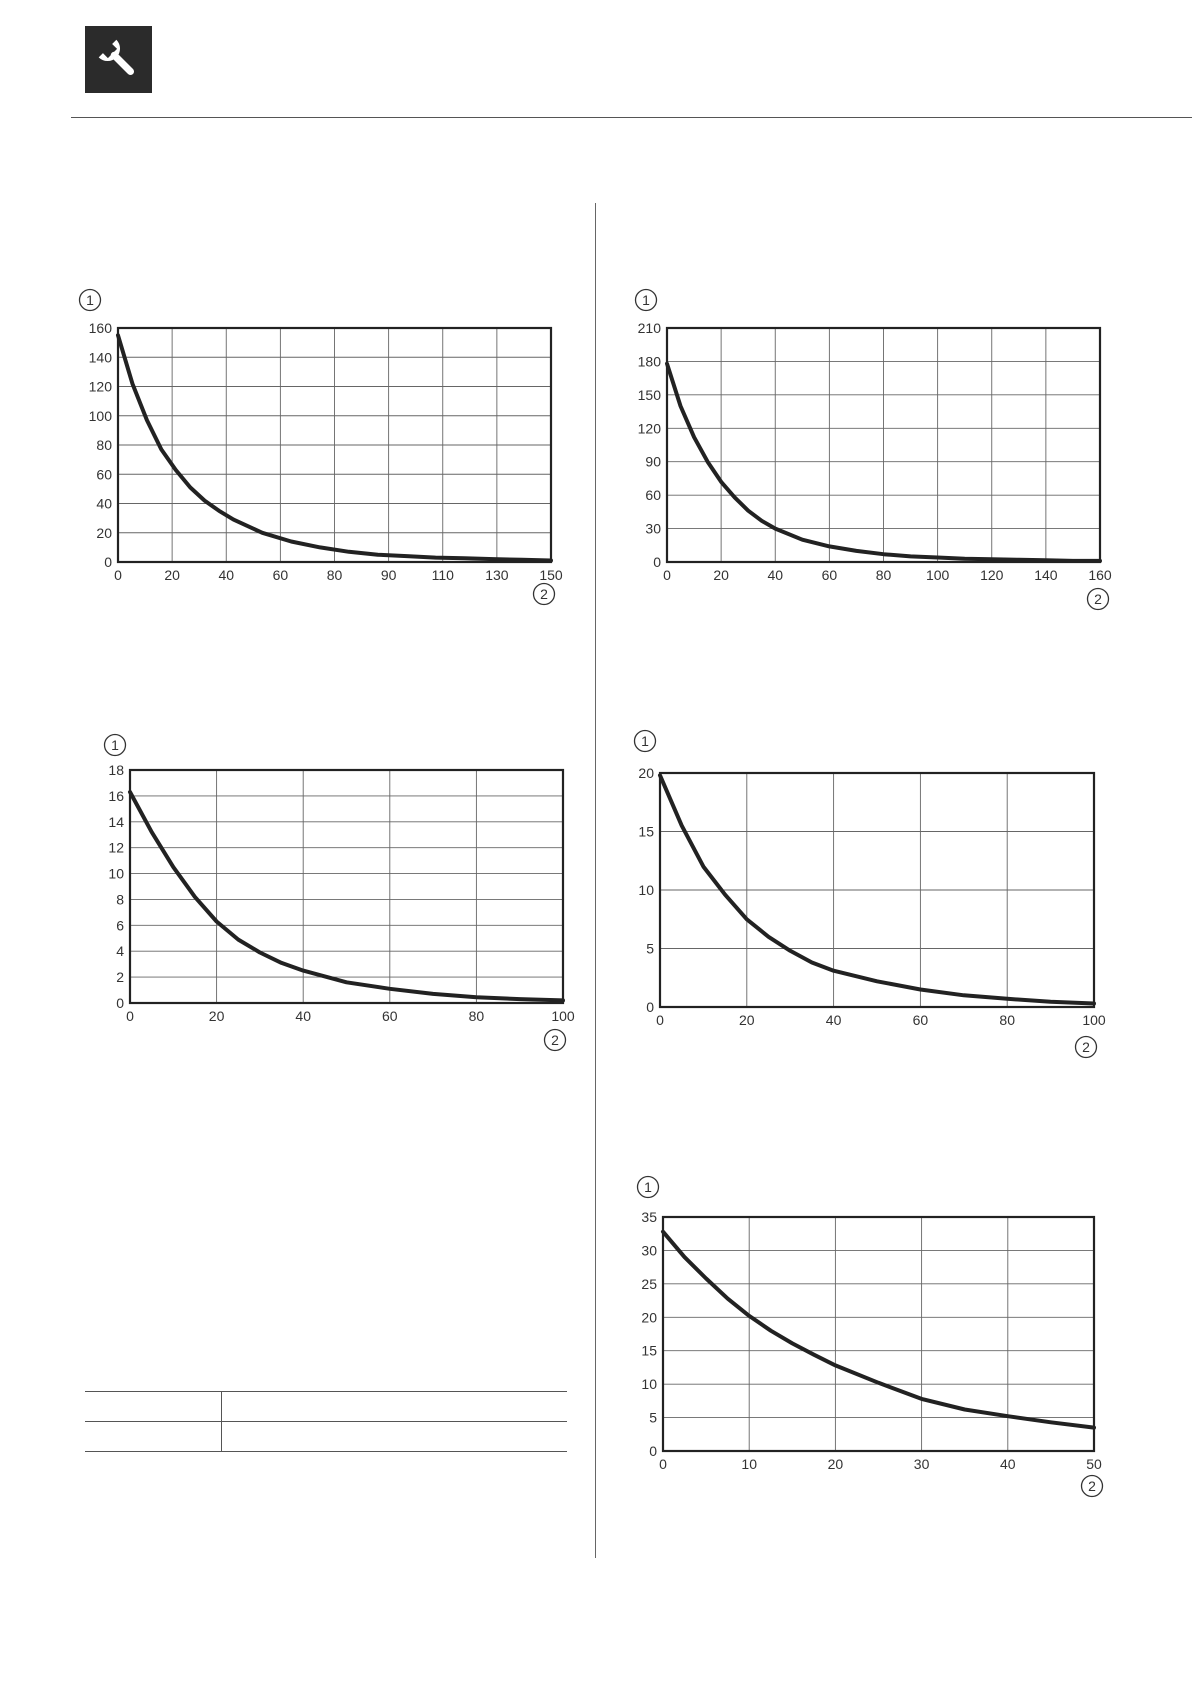 Image resolution: width=1192 pixels, height=1685 pixels. Describe the element at coordinates (830, 575) in the screenshot. I see `chart-2-x-tick-label: 60` at that location.